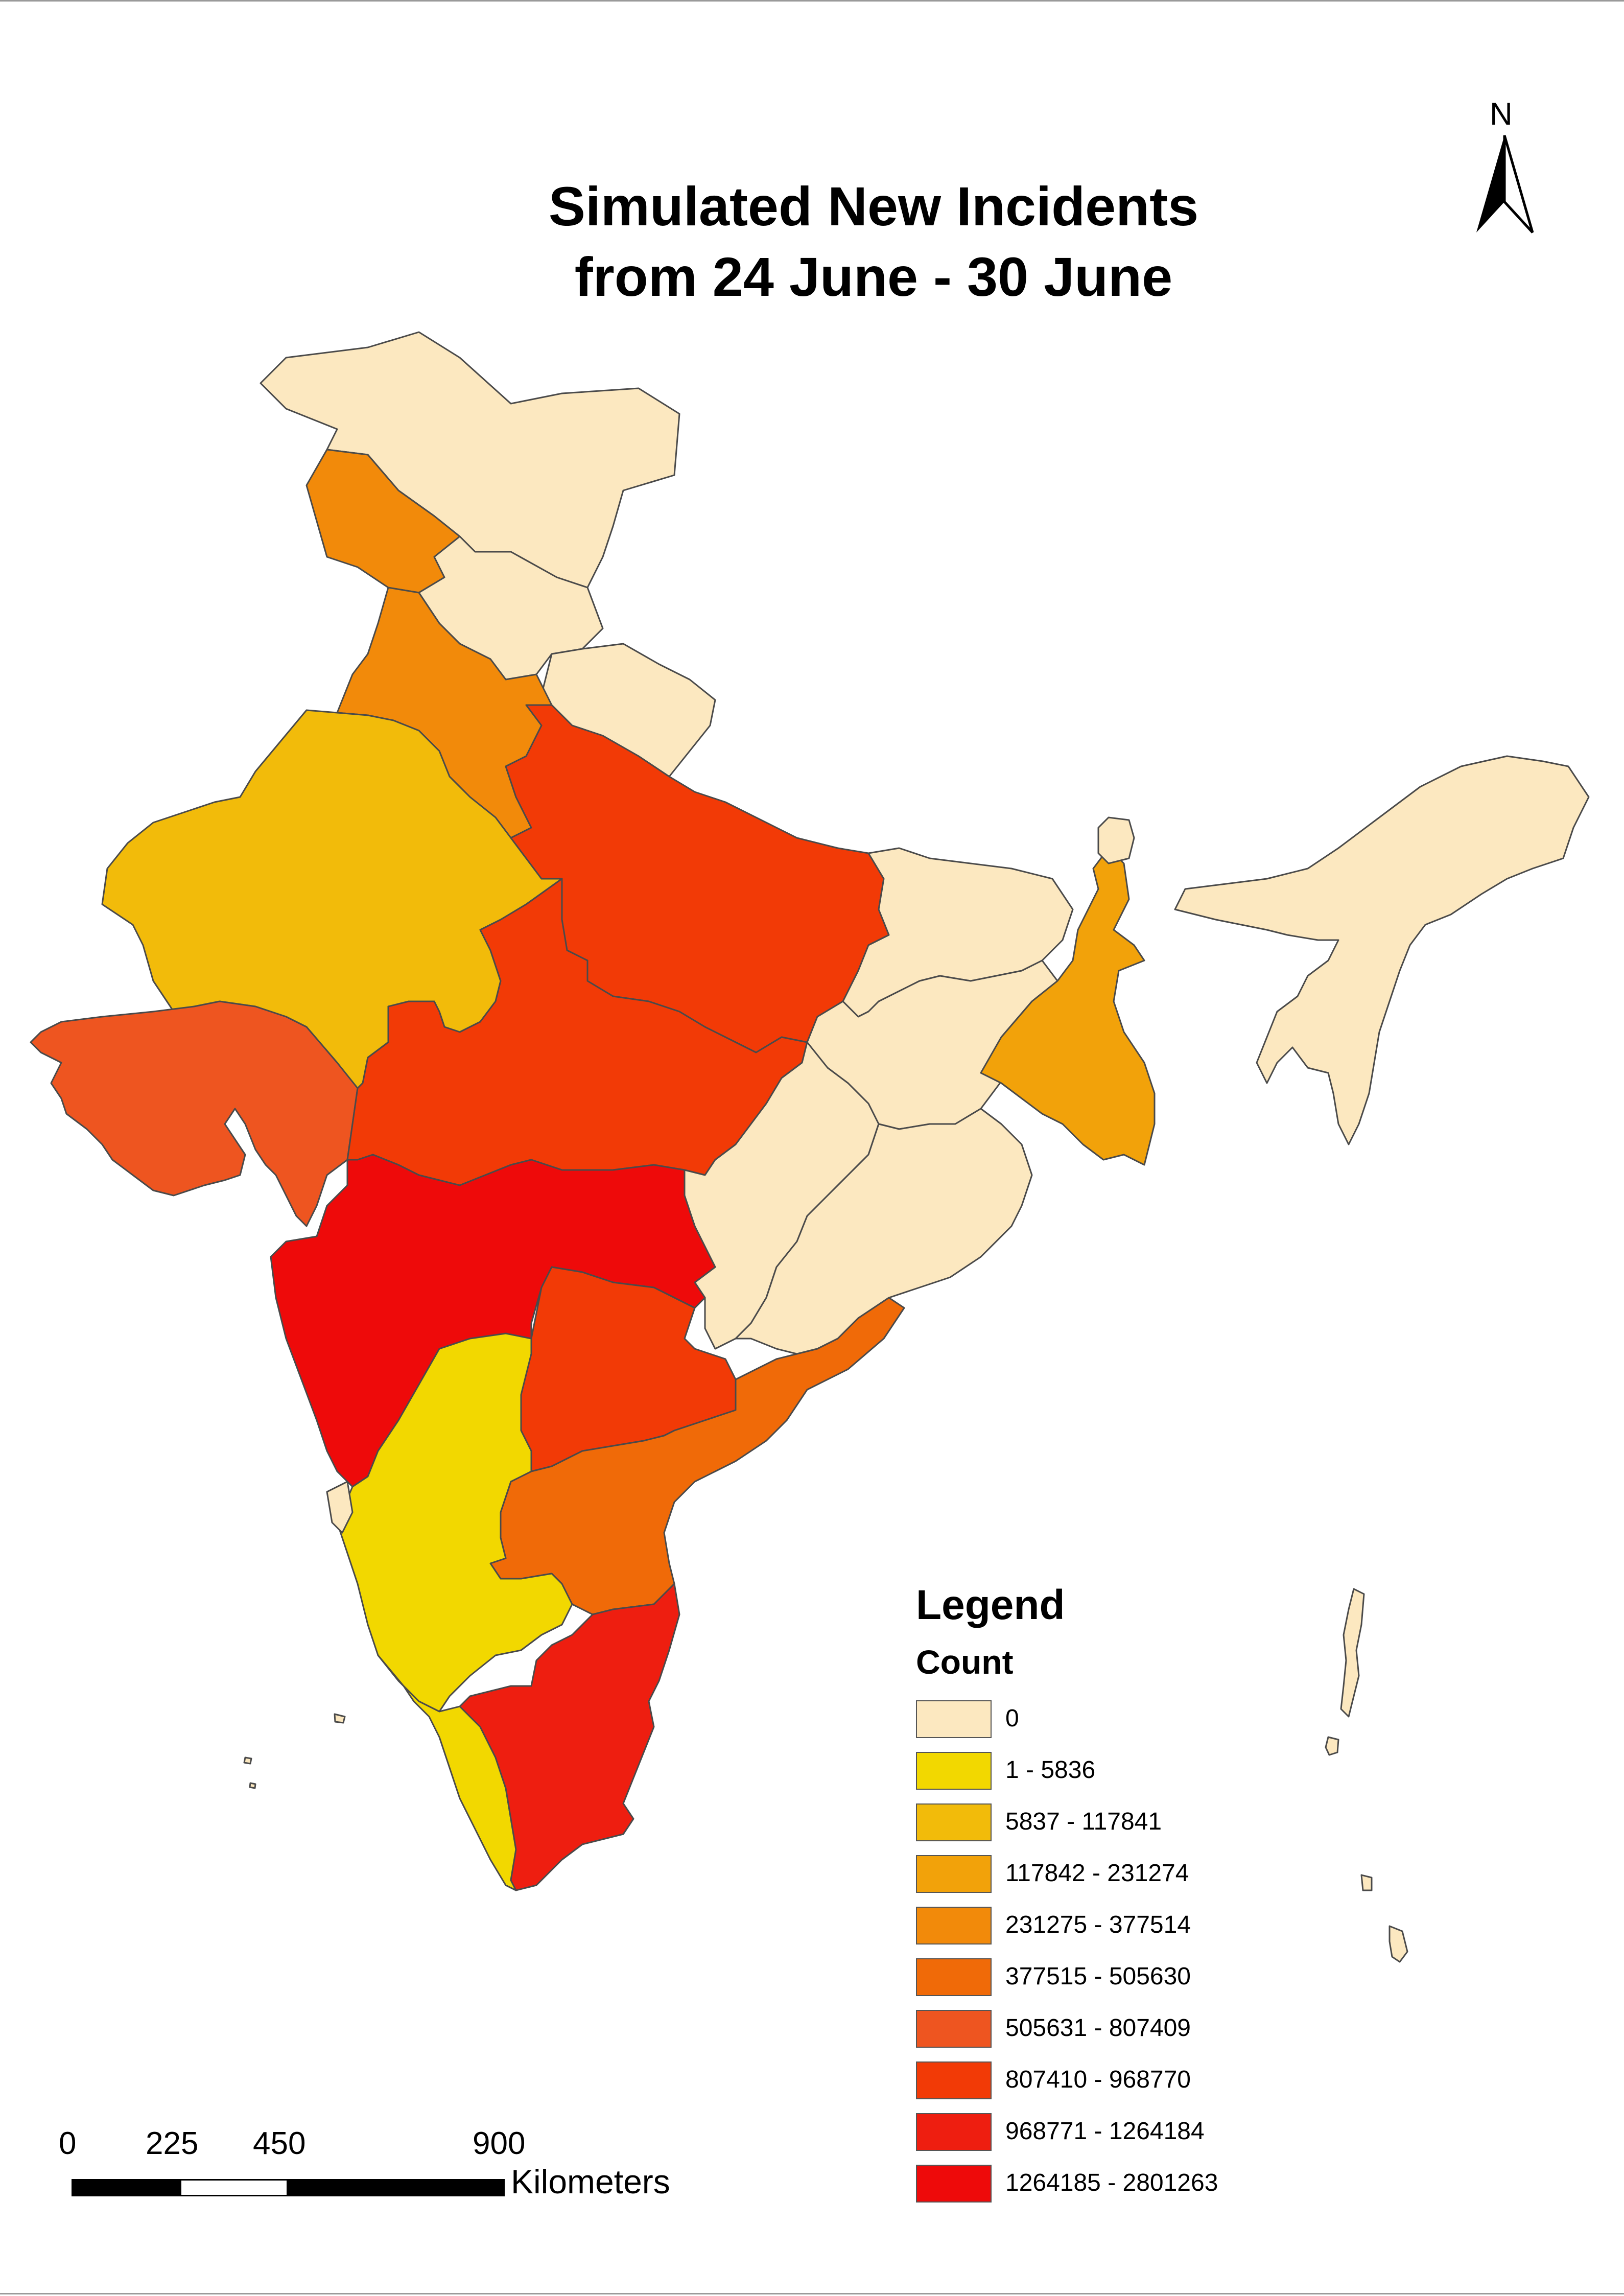 This screenshot has width=1624, height=2296. What do you see at coordinates (234, 2187) in the screenshot?
I see `scale-segment-light` at bounding box center [234, 2187].